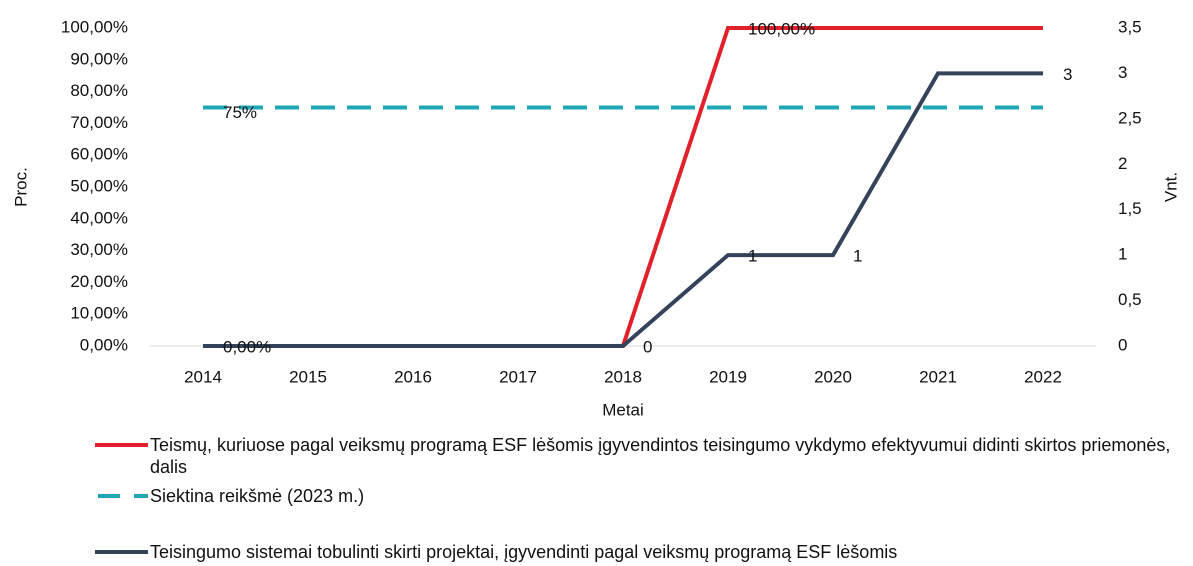 Image resolution: width=1193 pixels, height=566 pixels. Describe the element at coordinates (1067, 74) in the screenshot. I see `data-label: 3` at that location.